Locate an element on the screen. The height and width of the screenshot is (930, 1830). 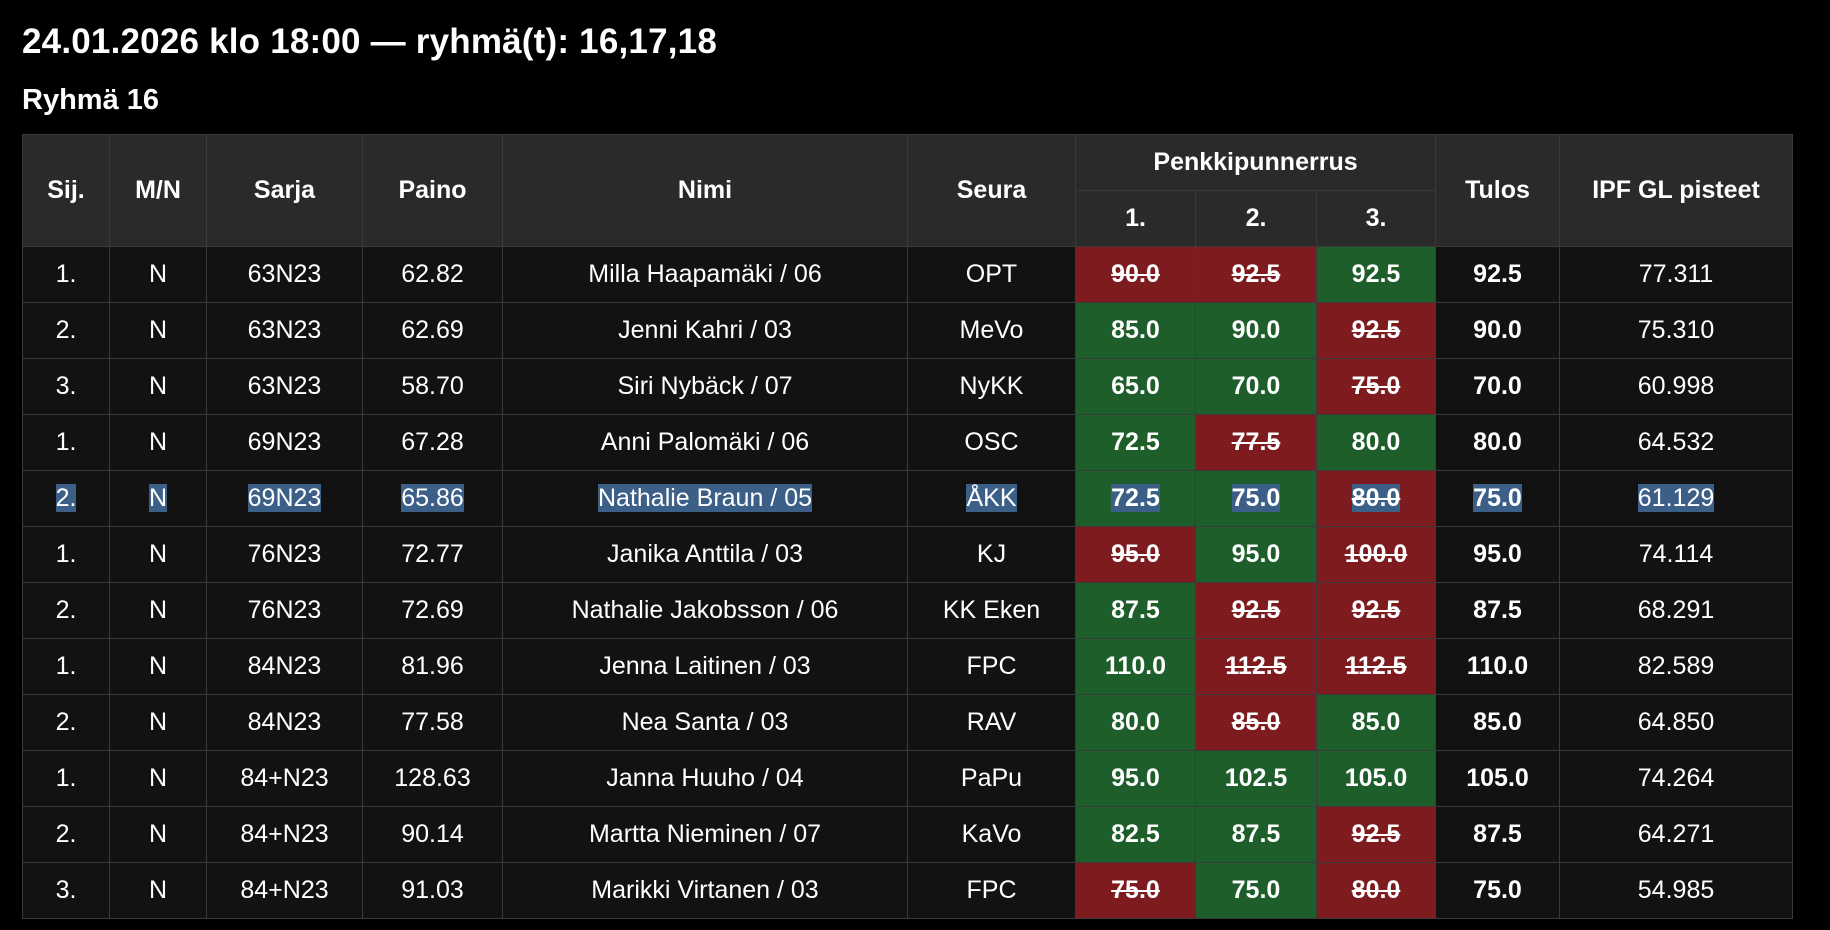
bodyweight-cell: 62.69 is located at coordinates (432, 330).